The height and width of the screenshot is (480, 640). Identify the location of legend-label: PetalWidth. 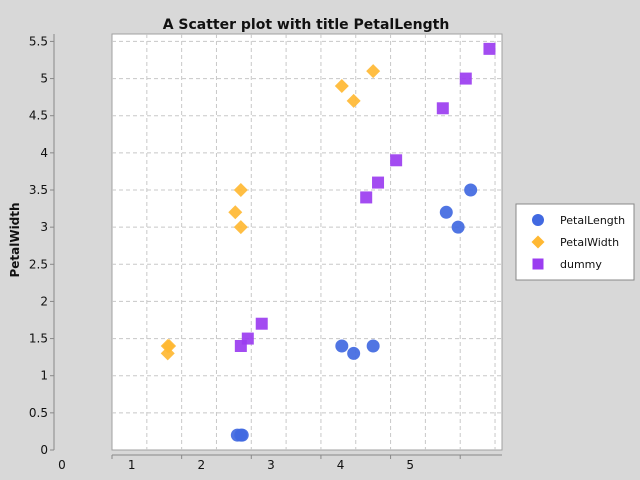
(589, 242).